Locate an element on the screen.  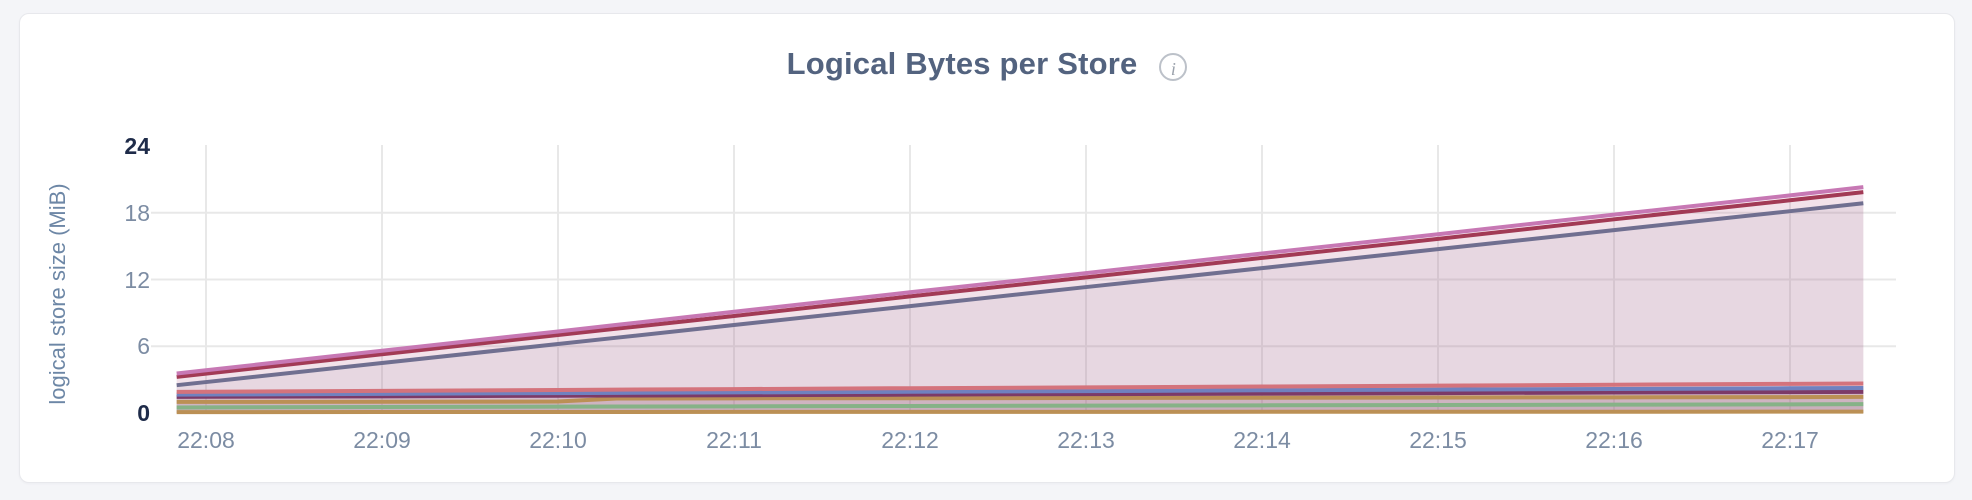
series-8-line is located at coordinates (1020, 406).